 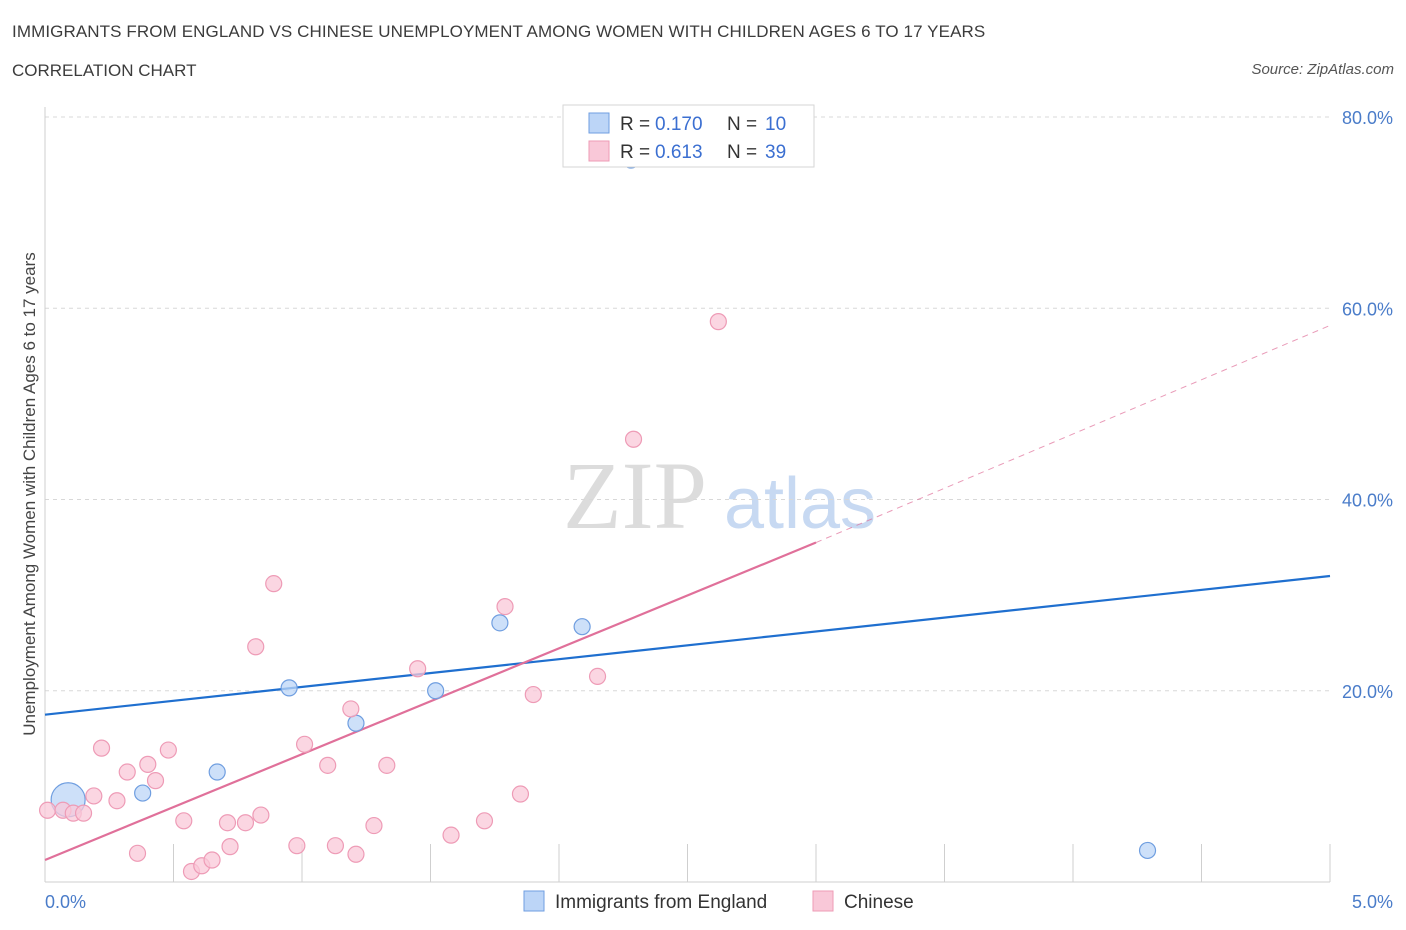 I want to click on legend-row-england: R = 0.170 N = 10, so click(x=687, y=123).